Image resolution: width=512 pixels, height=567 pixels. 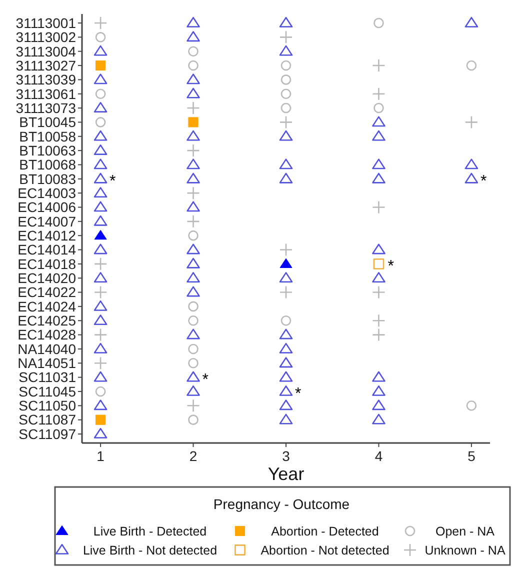 I want to click on y-tick-label: EC14003, so click(x=47, y=192).